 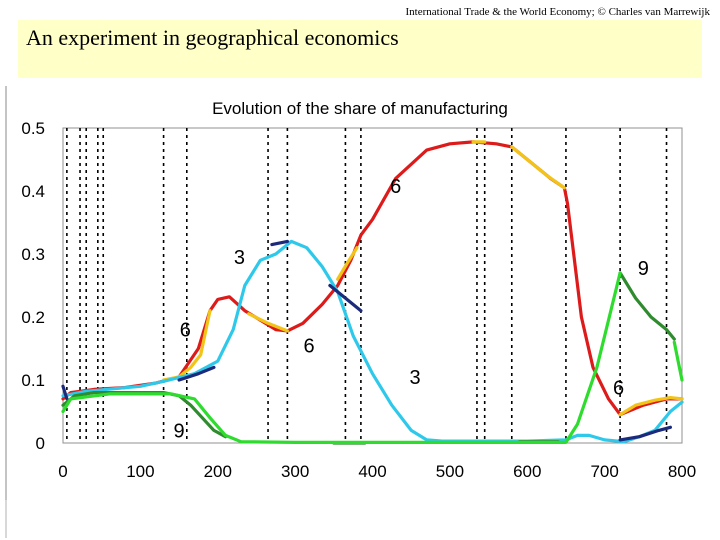 I want to click on y-tick-label: 0.3, so click(x=33, y=254).